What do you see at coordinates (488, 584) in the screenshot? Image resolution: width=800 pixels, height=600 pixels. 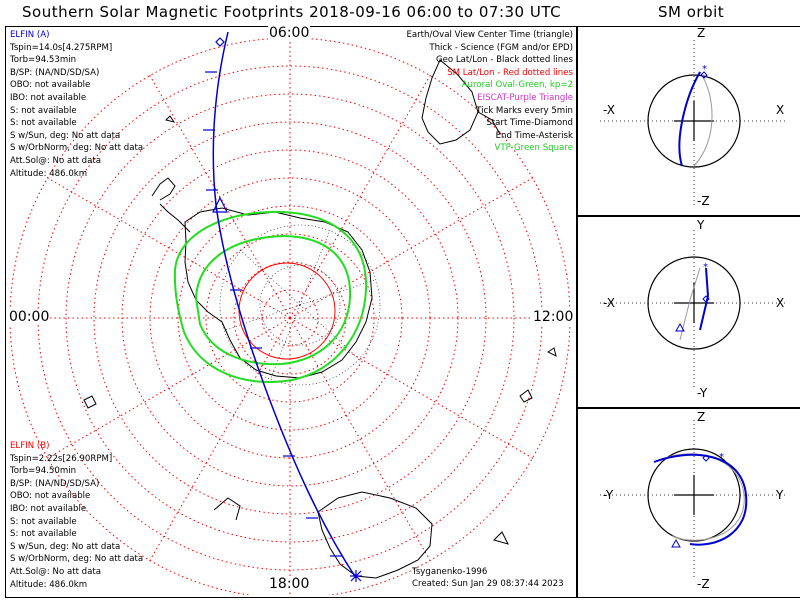 I see `created-timestamp: Created: Sun Jan 29 08:37:44 2023` at bounding box center [488, 584].